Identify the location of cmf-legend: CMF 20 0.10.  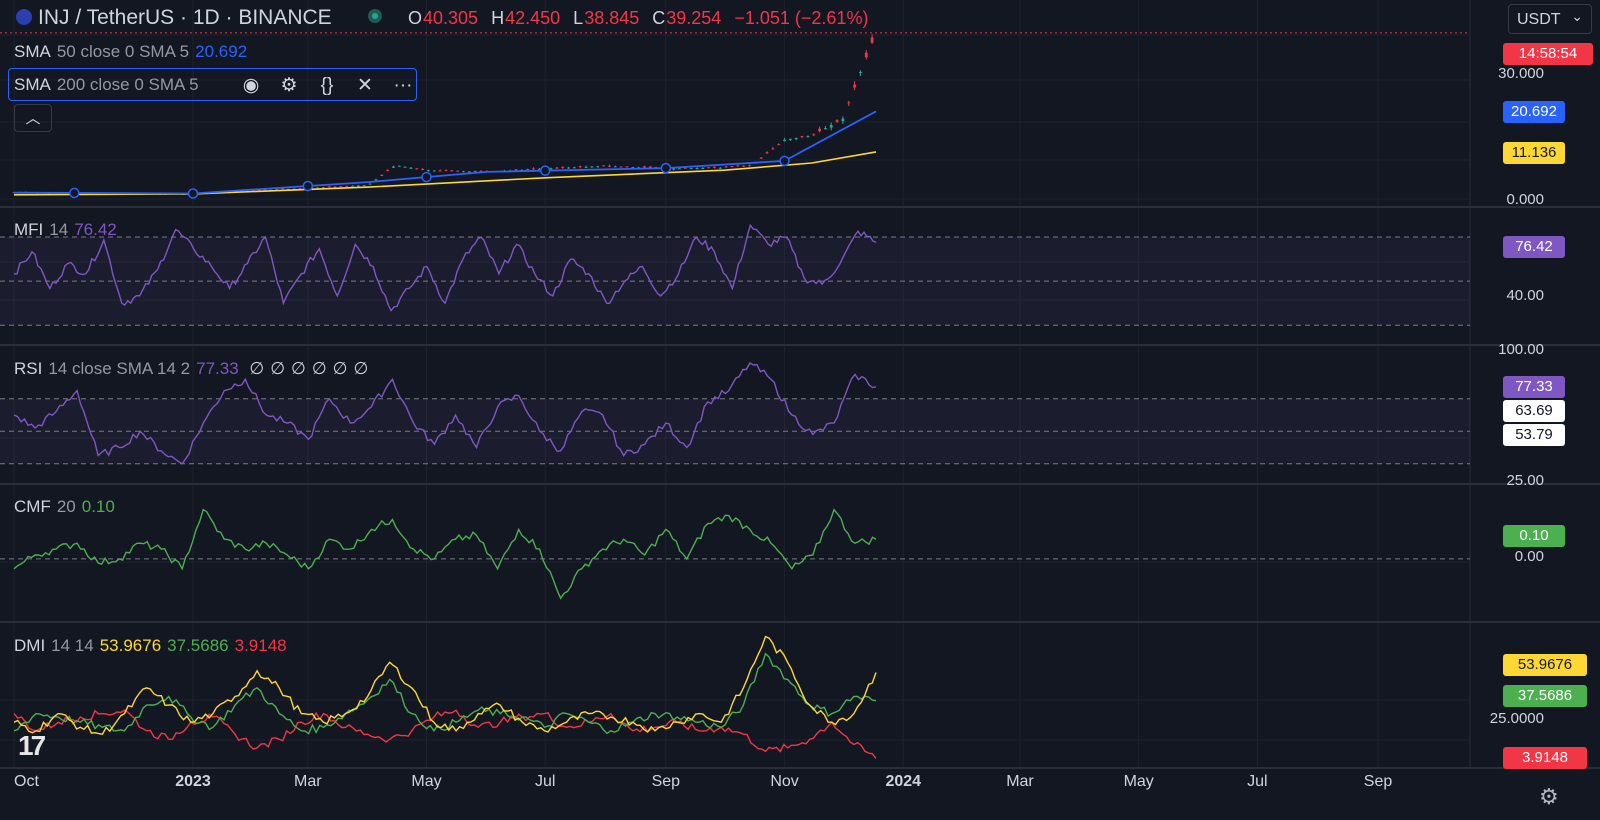
(67, 507).